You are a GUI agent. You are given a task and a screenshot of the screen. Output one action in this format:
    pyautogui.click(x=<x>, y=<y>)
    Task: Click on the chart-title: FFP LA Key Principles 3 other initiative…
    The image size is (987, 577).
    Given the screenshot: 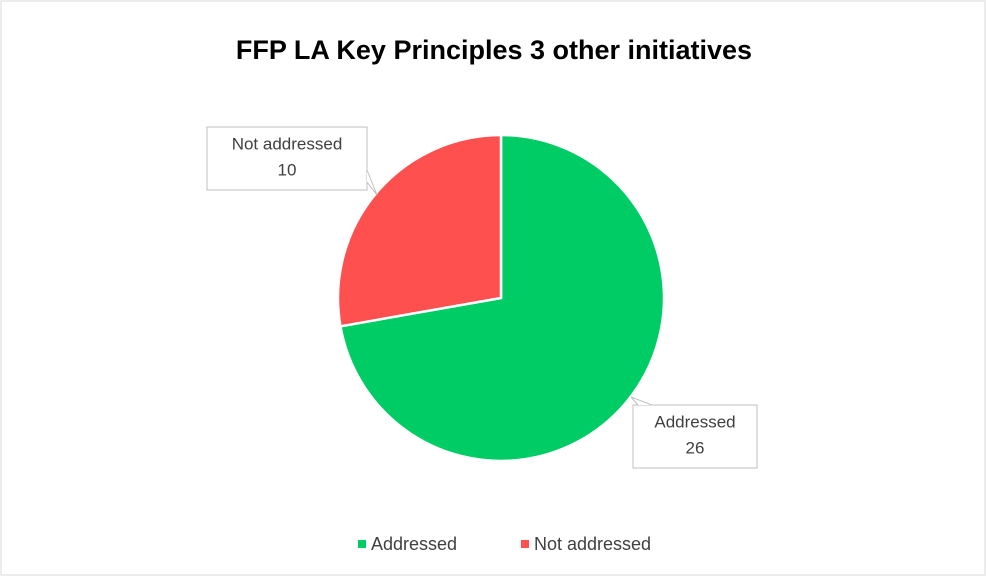 What is the action you would take?
    pyautogui.click(x=494, y=50)
    